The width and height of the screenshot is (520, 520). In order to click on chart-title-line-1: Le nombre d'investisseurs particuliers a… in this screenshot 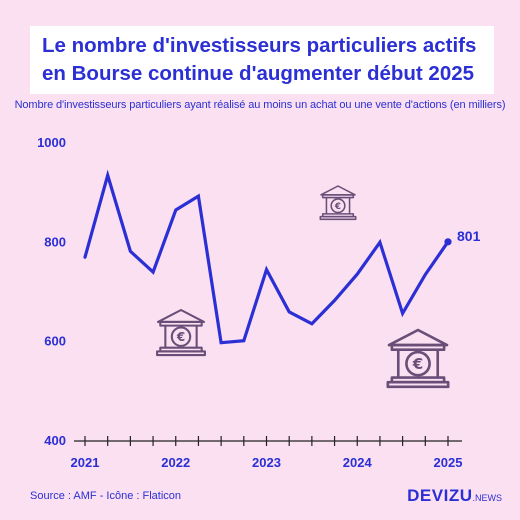, I will do `click(259, 45)`.